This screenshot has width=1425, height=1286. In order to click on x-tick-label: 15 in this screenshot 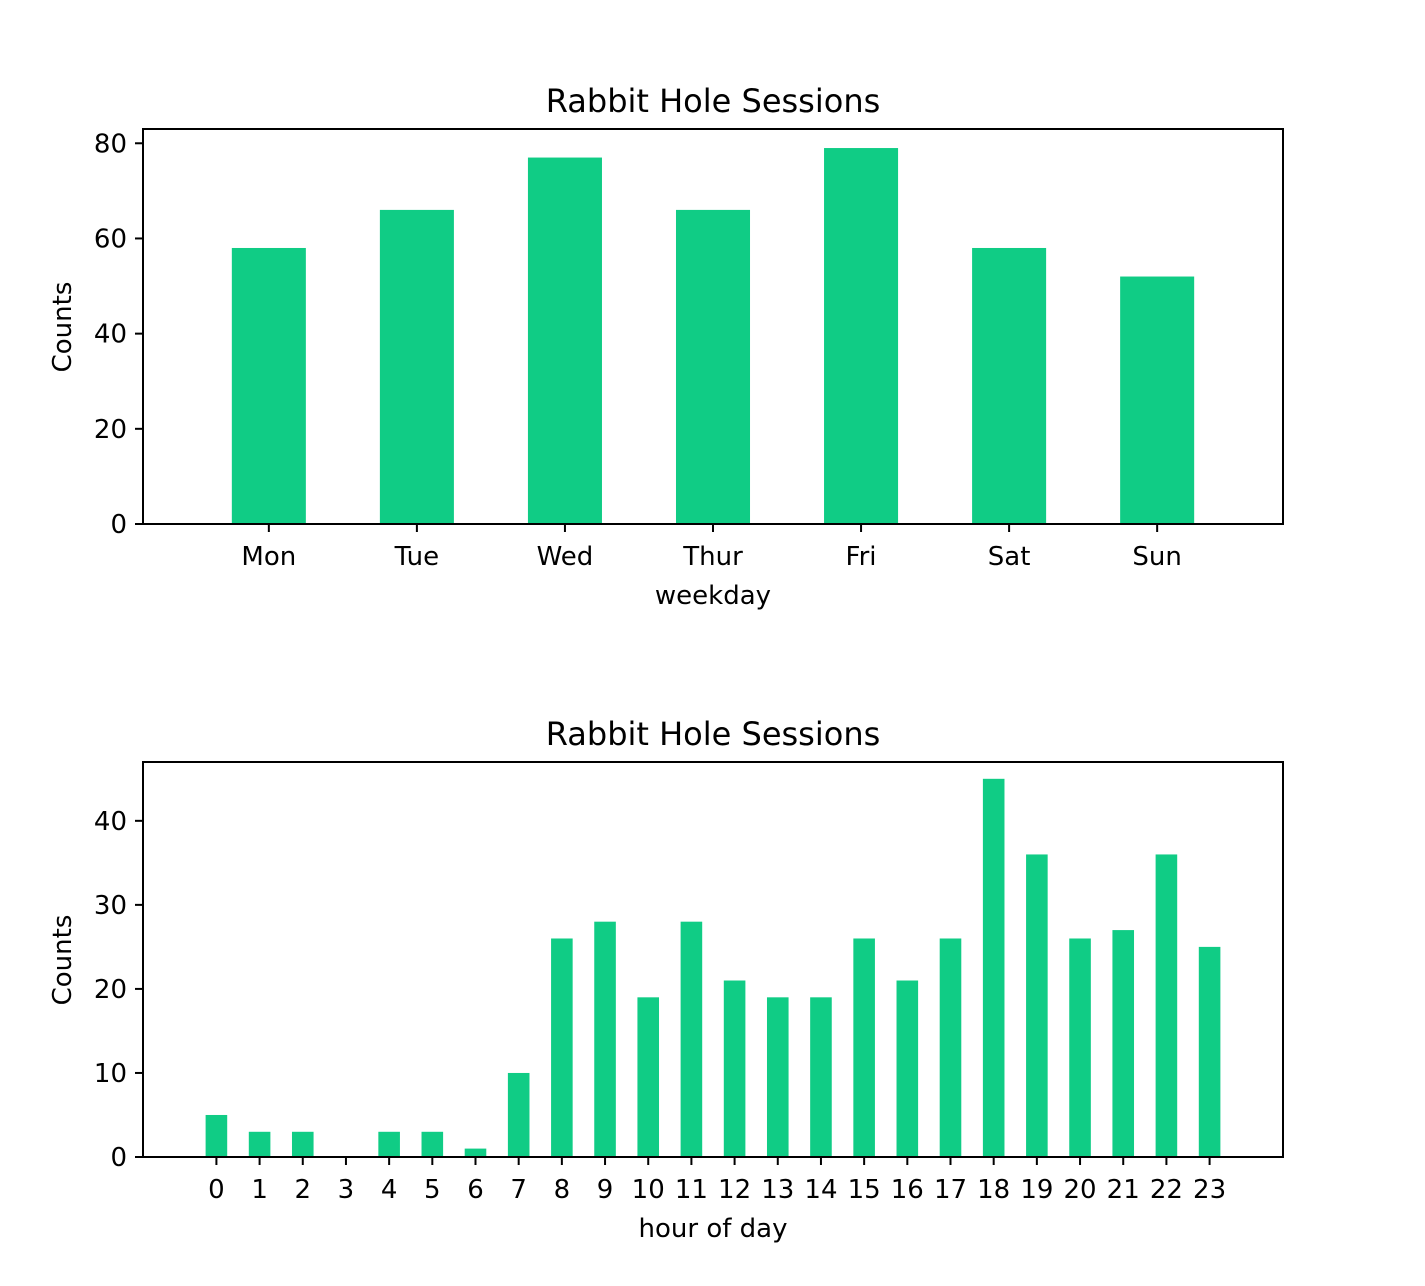, I will do `click(864, 1190)`.